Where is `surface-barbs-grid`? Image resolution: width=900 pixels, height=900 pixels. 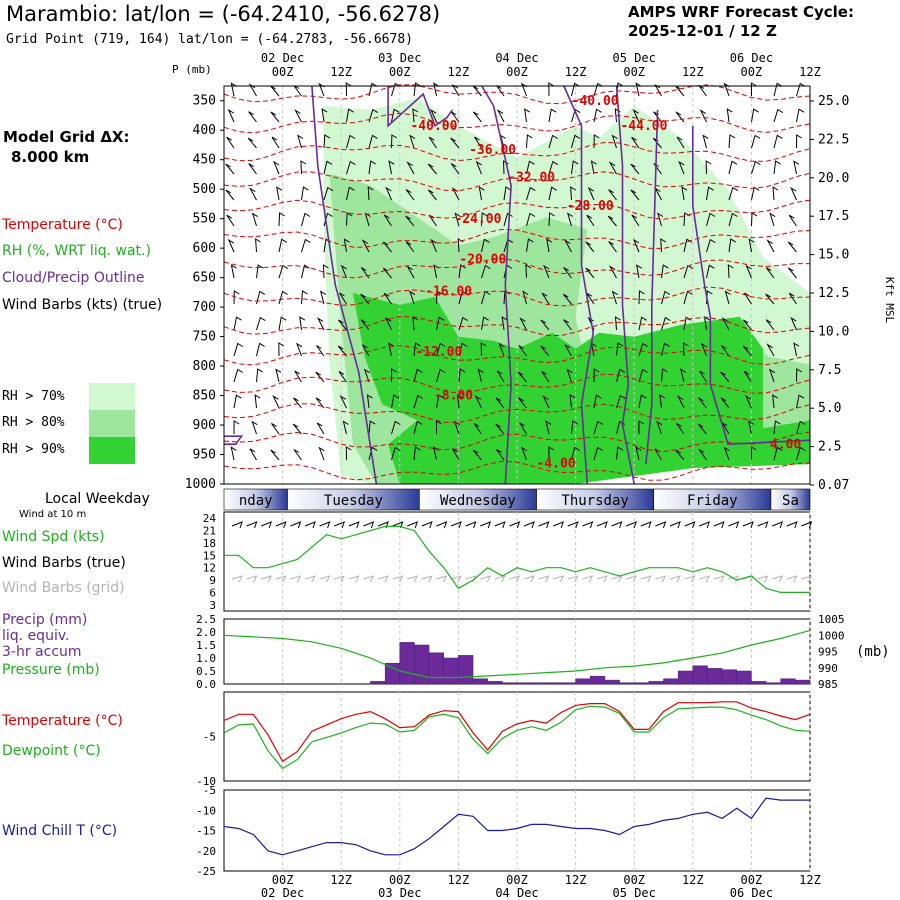 surface-barbs-grid is located at coordinates (522, 579).